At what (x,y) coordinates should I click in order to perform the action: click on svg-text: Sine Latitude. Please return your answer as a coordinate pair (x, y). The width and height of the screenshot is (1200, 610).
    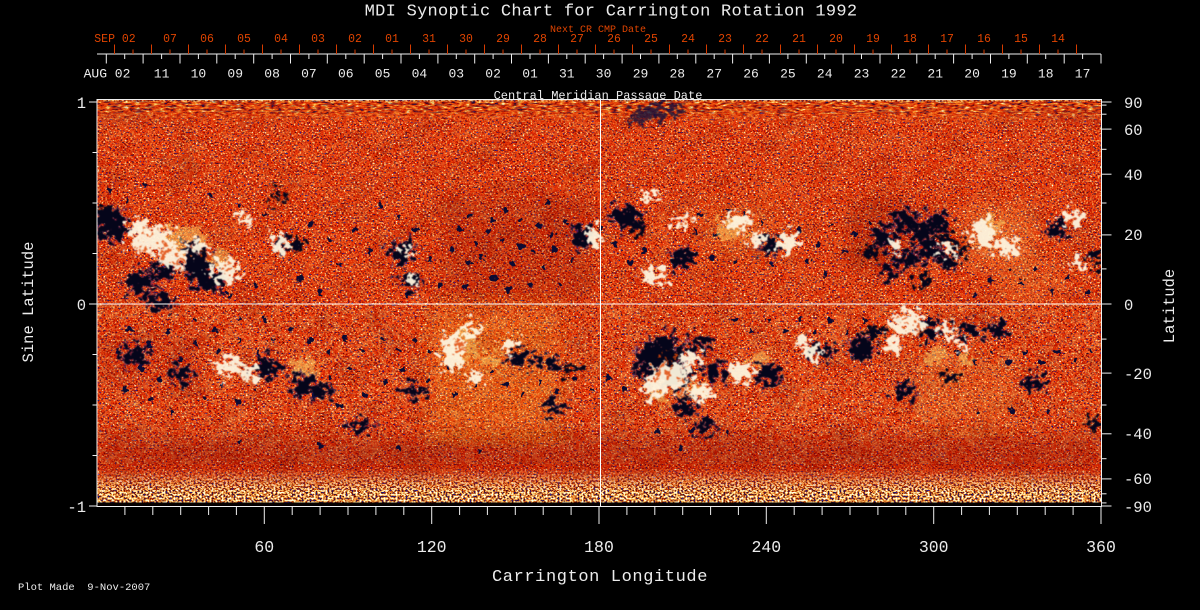
    Looking at the image, I should click on (29, 302).